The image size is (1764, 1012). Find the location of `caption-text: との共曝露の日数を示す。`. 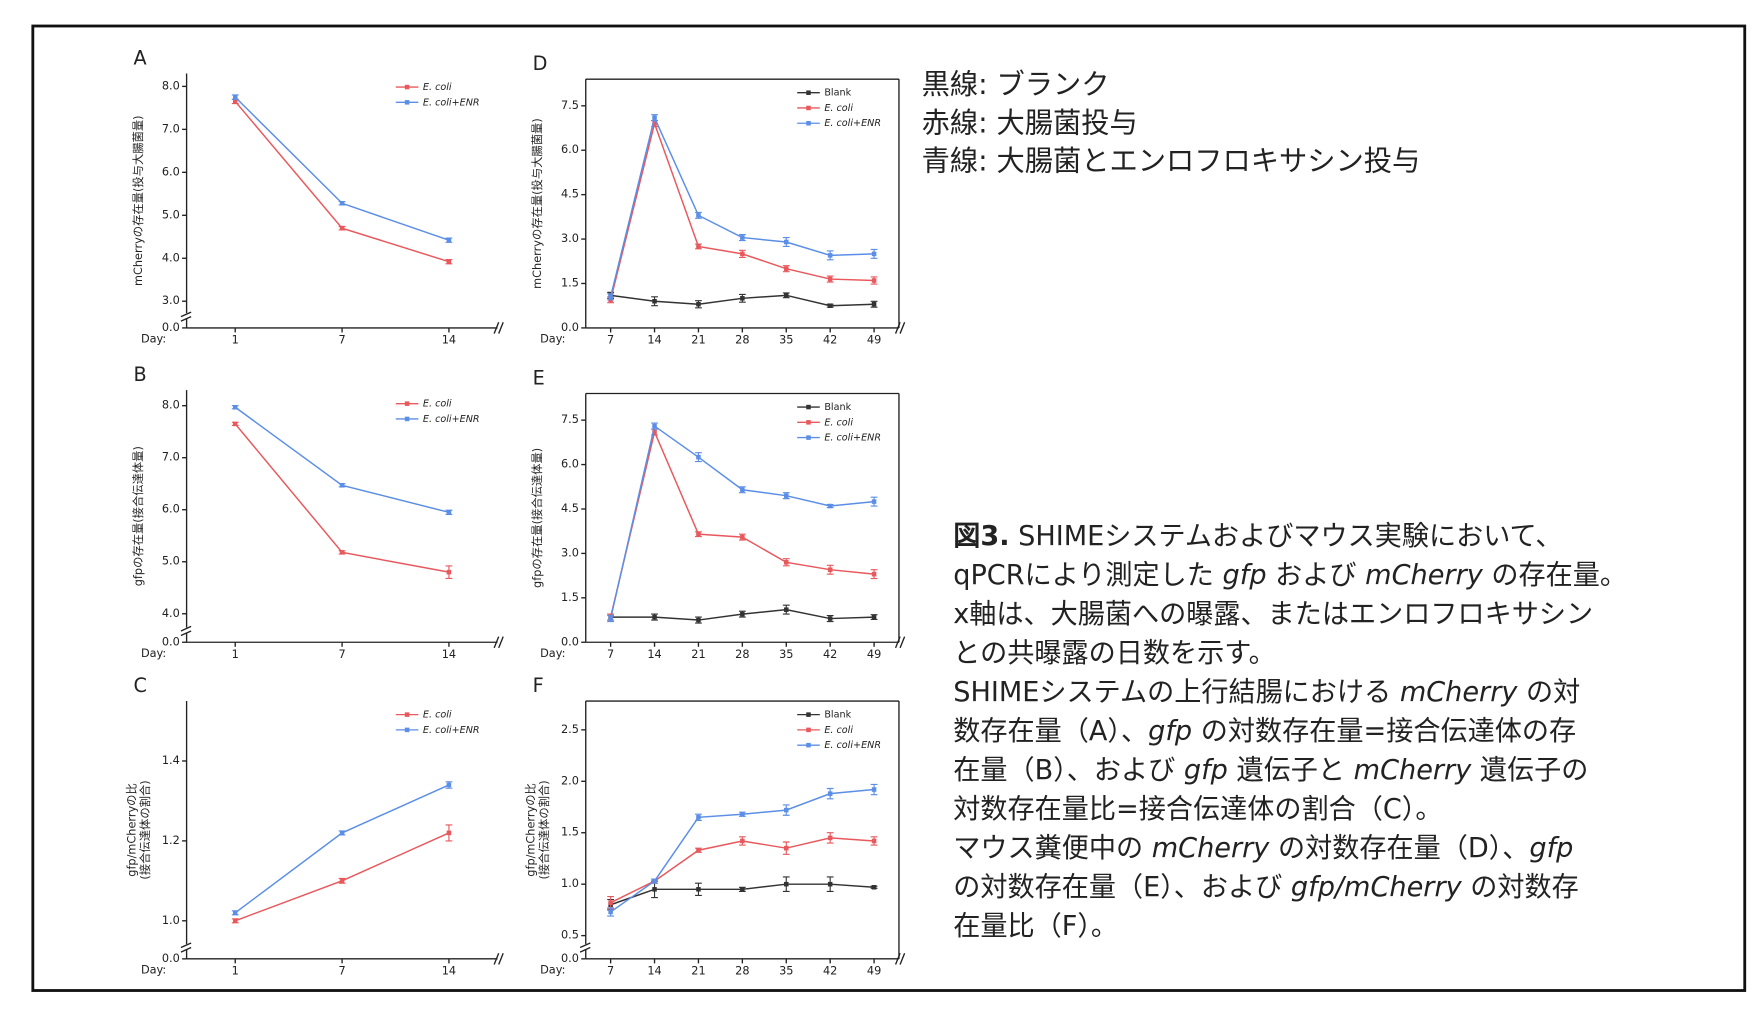

caption-text: との共曝露の日数を示す。 is located at coordinates (1114, 653).